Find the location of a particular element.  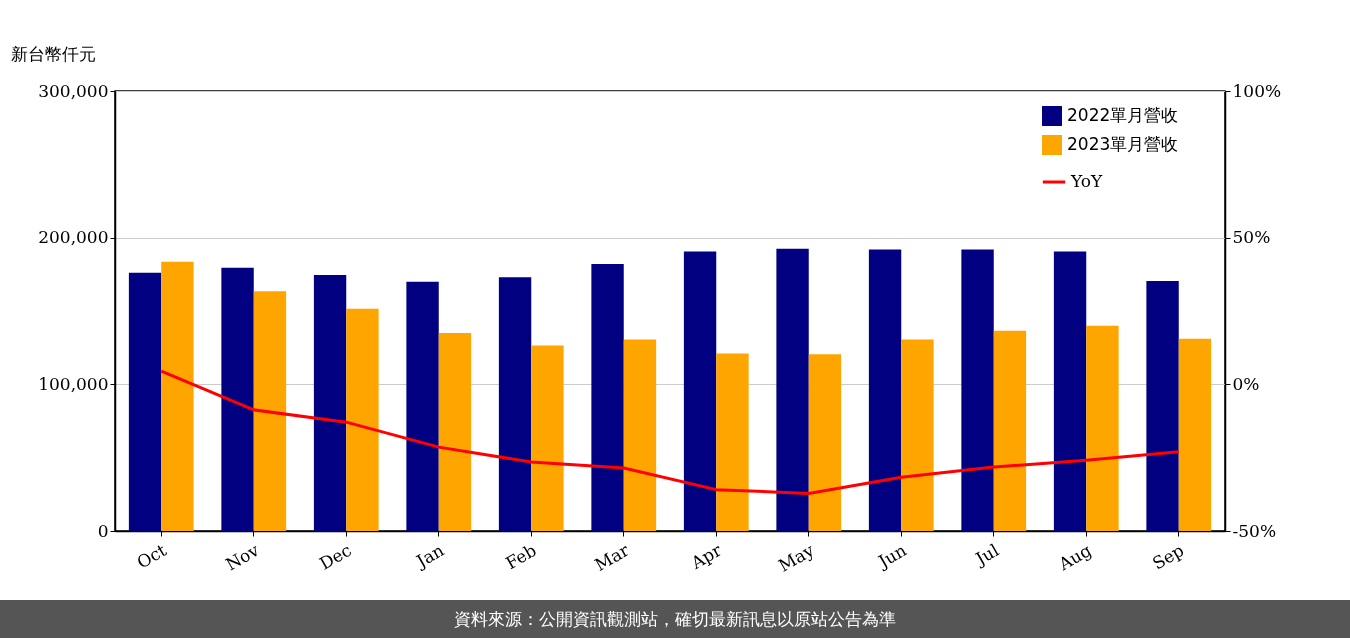

x-tick-label: Jul is located at coordinates (986, 554).